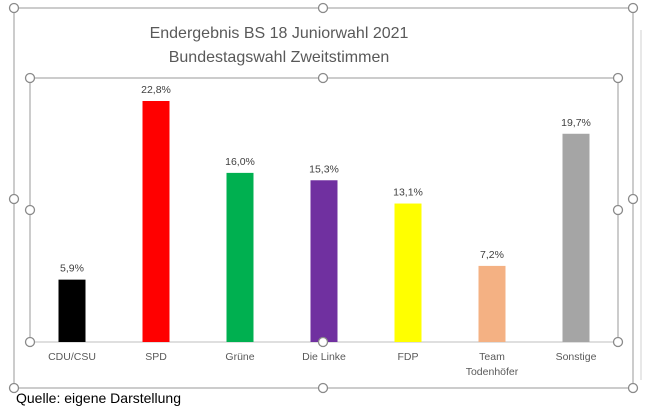 The height and width of the screenshot is (412, 647). What do you see at coordinates (492, 255) in the screenshot?
I see `data-label-5: 7,2%` at bounding box center [492, 255].